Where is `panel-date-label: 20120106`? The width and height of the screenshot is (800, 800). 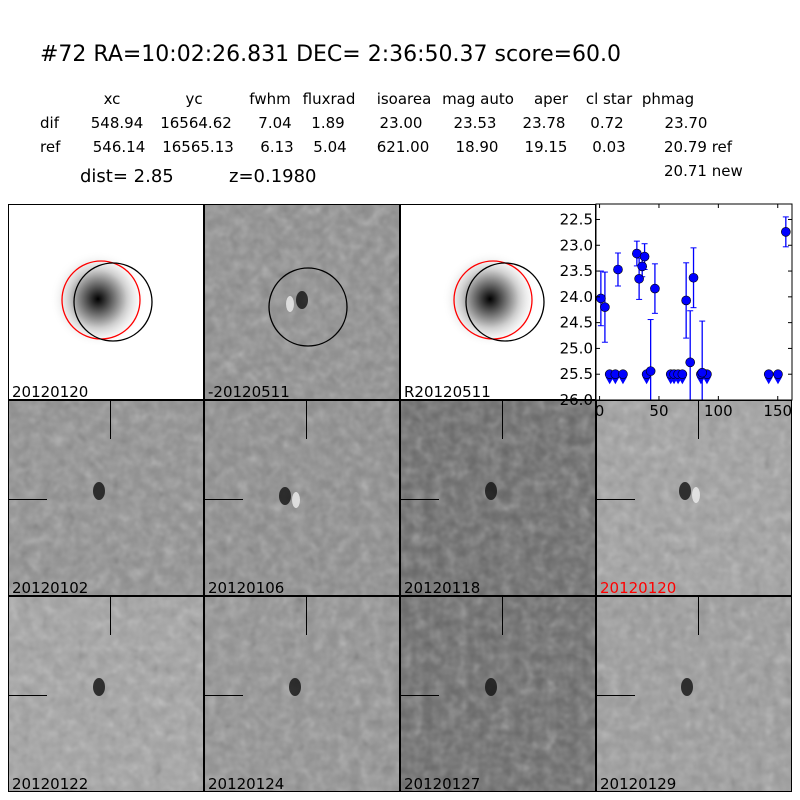 panel-date-label: 20120106 is located at coordinates (246, 587).